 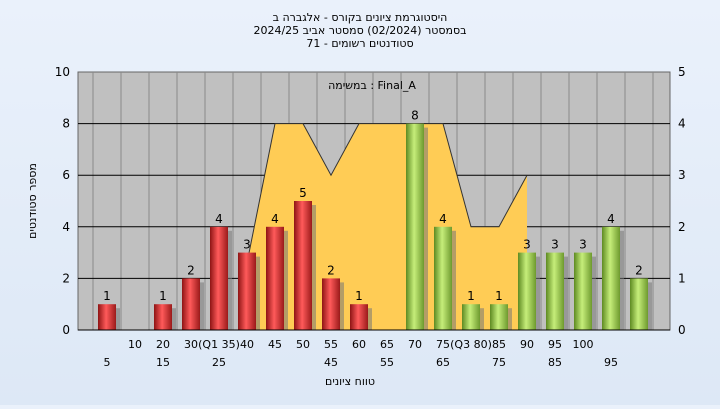 I want to click on y-axis-title: מספר סטודנטים, so click(x=32, y=201).